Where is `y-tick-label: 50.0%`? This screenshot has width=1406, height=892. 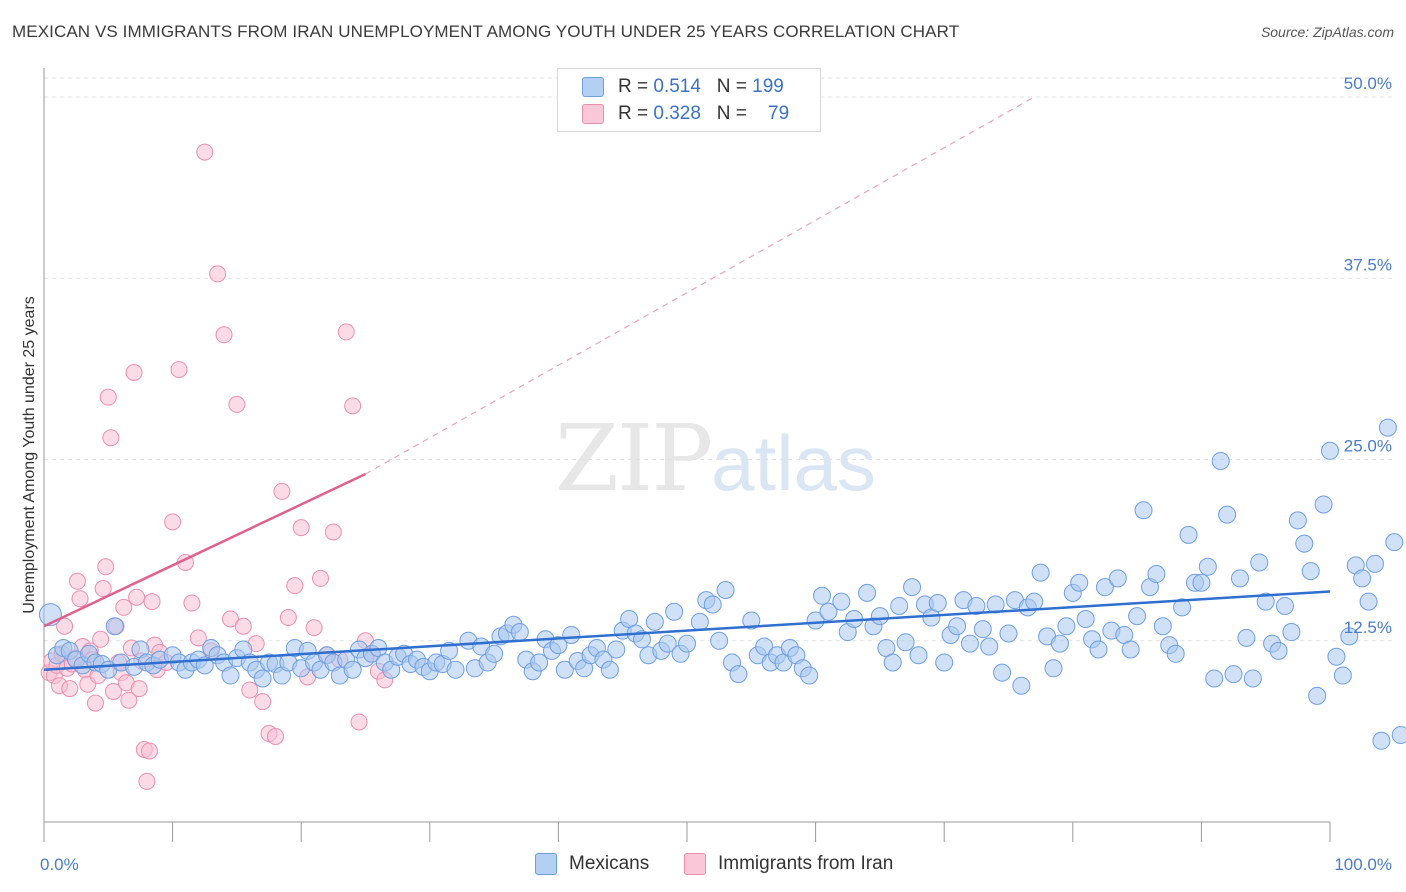
y-tick-label: 50.0% is located at coordinates (1368, 83).